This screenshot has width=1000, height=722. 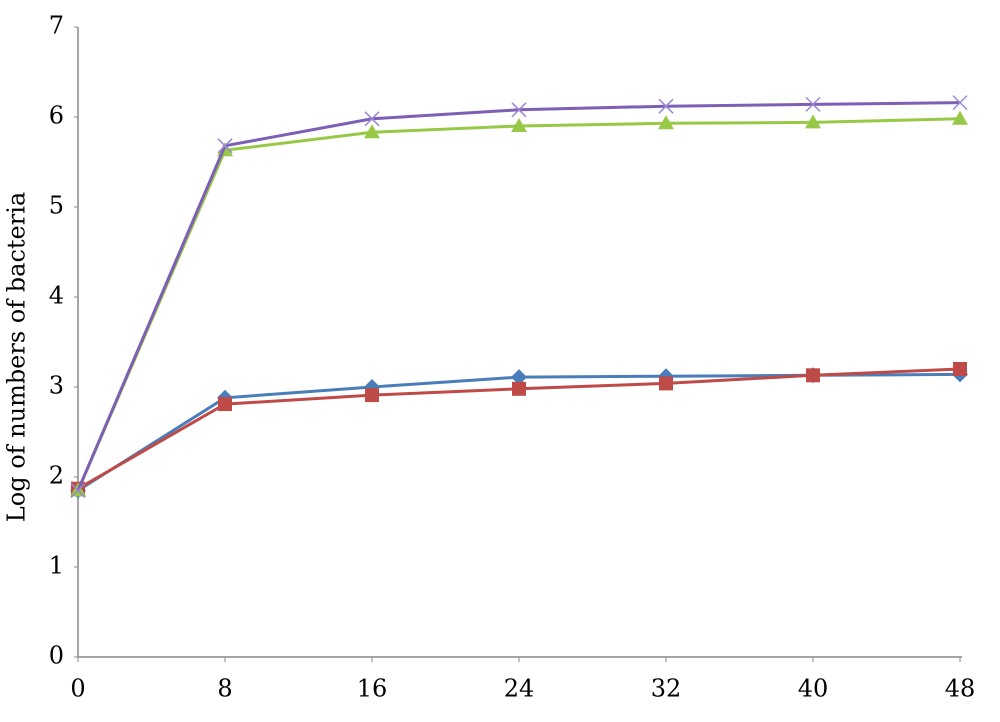 I want to click on y-tick-label: 3, so click(x=56, y=386).